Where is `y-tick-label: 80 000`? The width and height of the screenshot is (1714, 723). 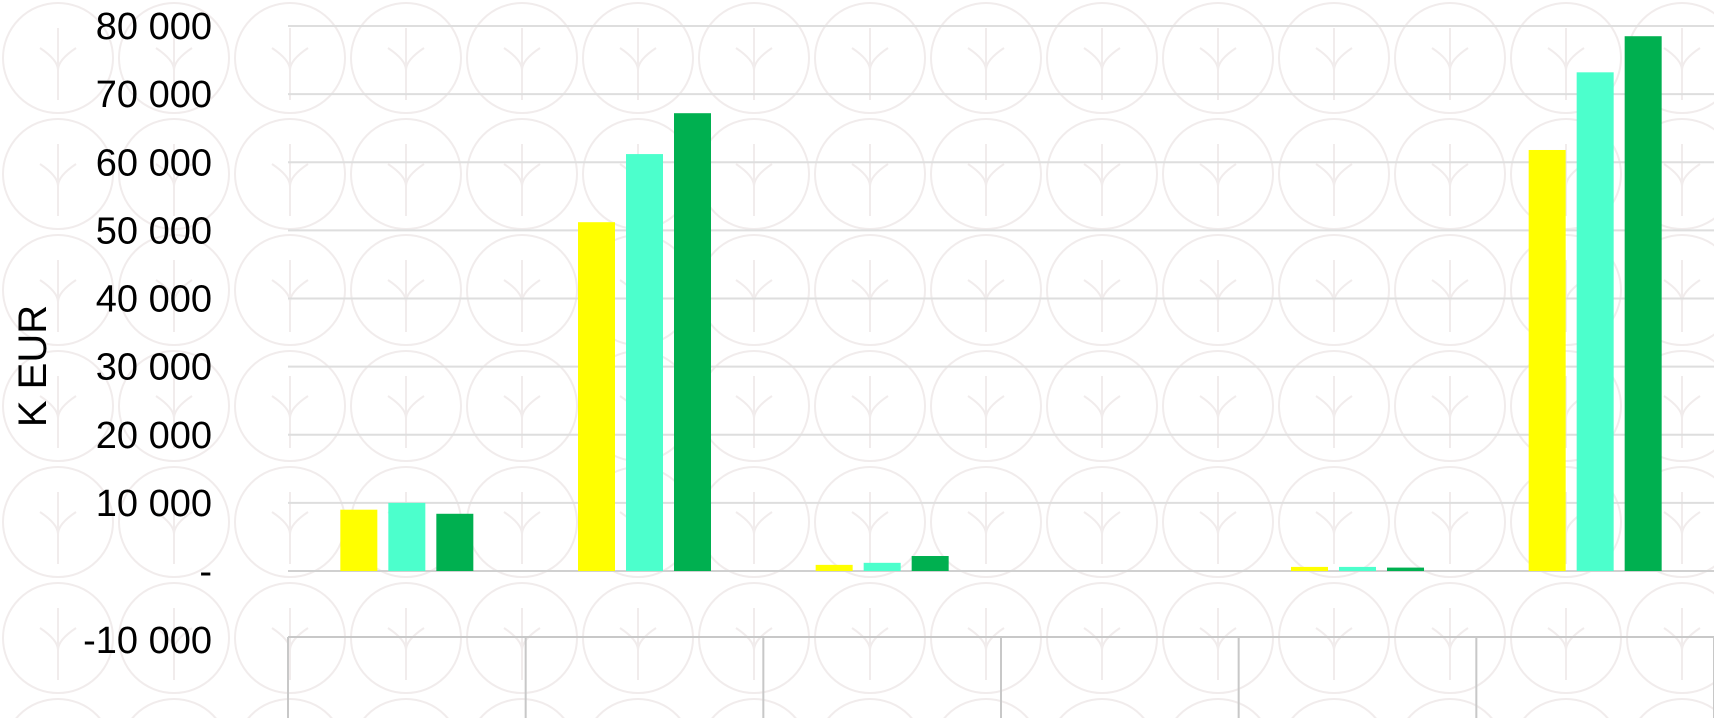
y-tick-label: 80 000 is located at coordinates (154, 27).